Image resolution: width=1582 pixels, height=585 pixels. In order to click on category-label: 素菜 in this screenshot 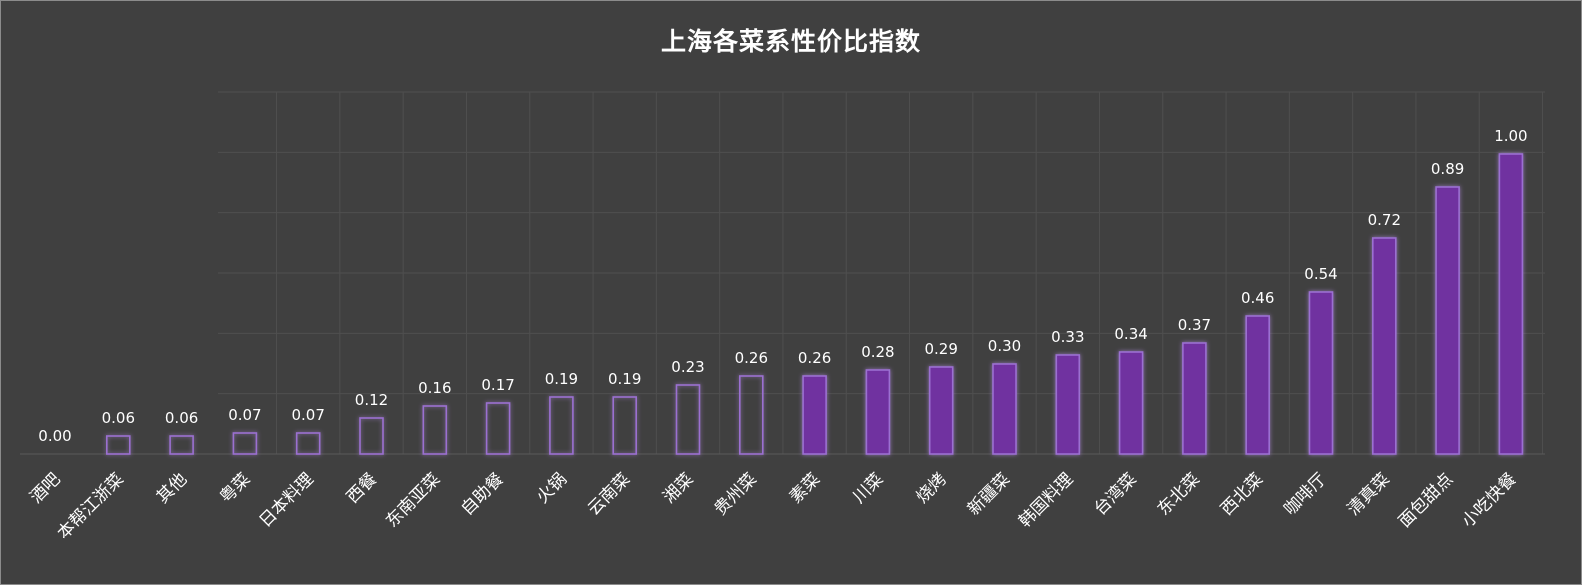, I will do `click(805, 488)`.